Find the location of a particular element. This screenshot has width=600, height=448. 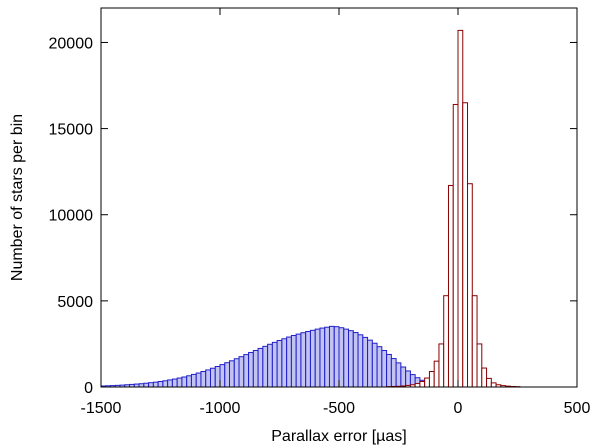

x-tick-label: 0 is located at coordinates (458, 408).